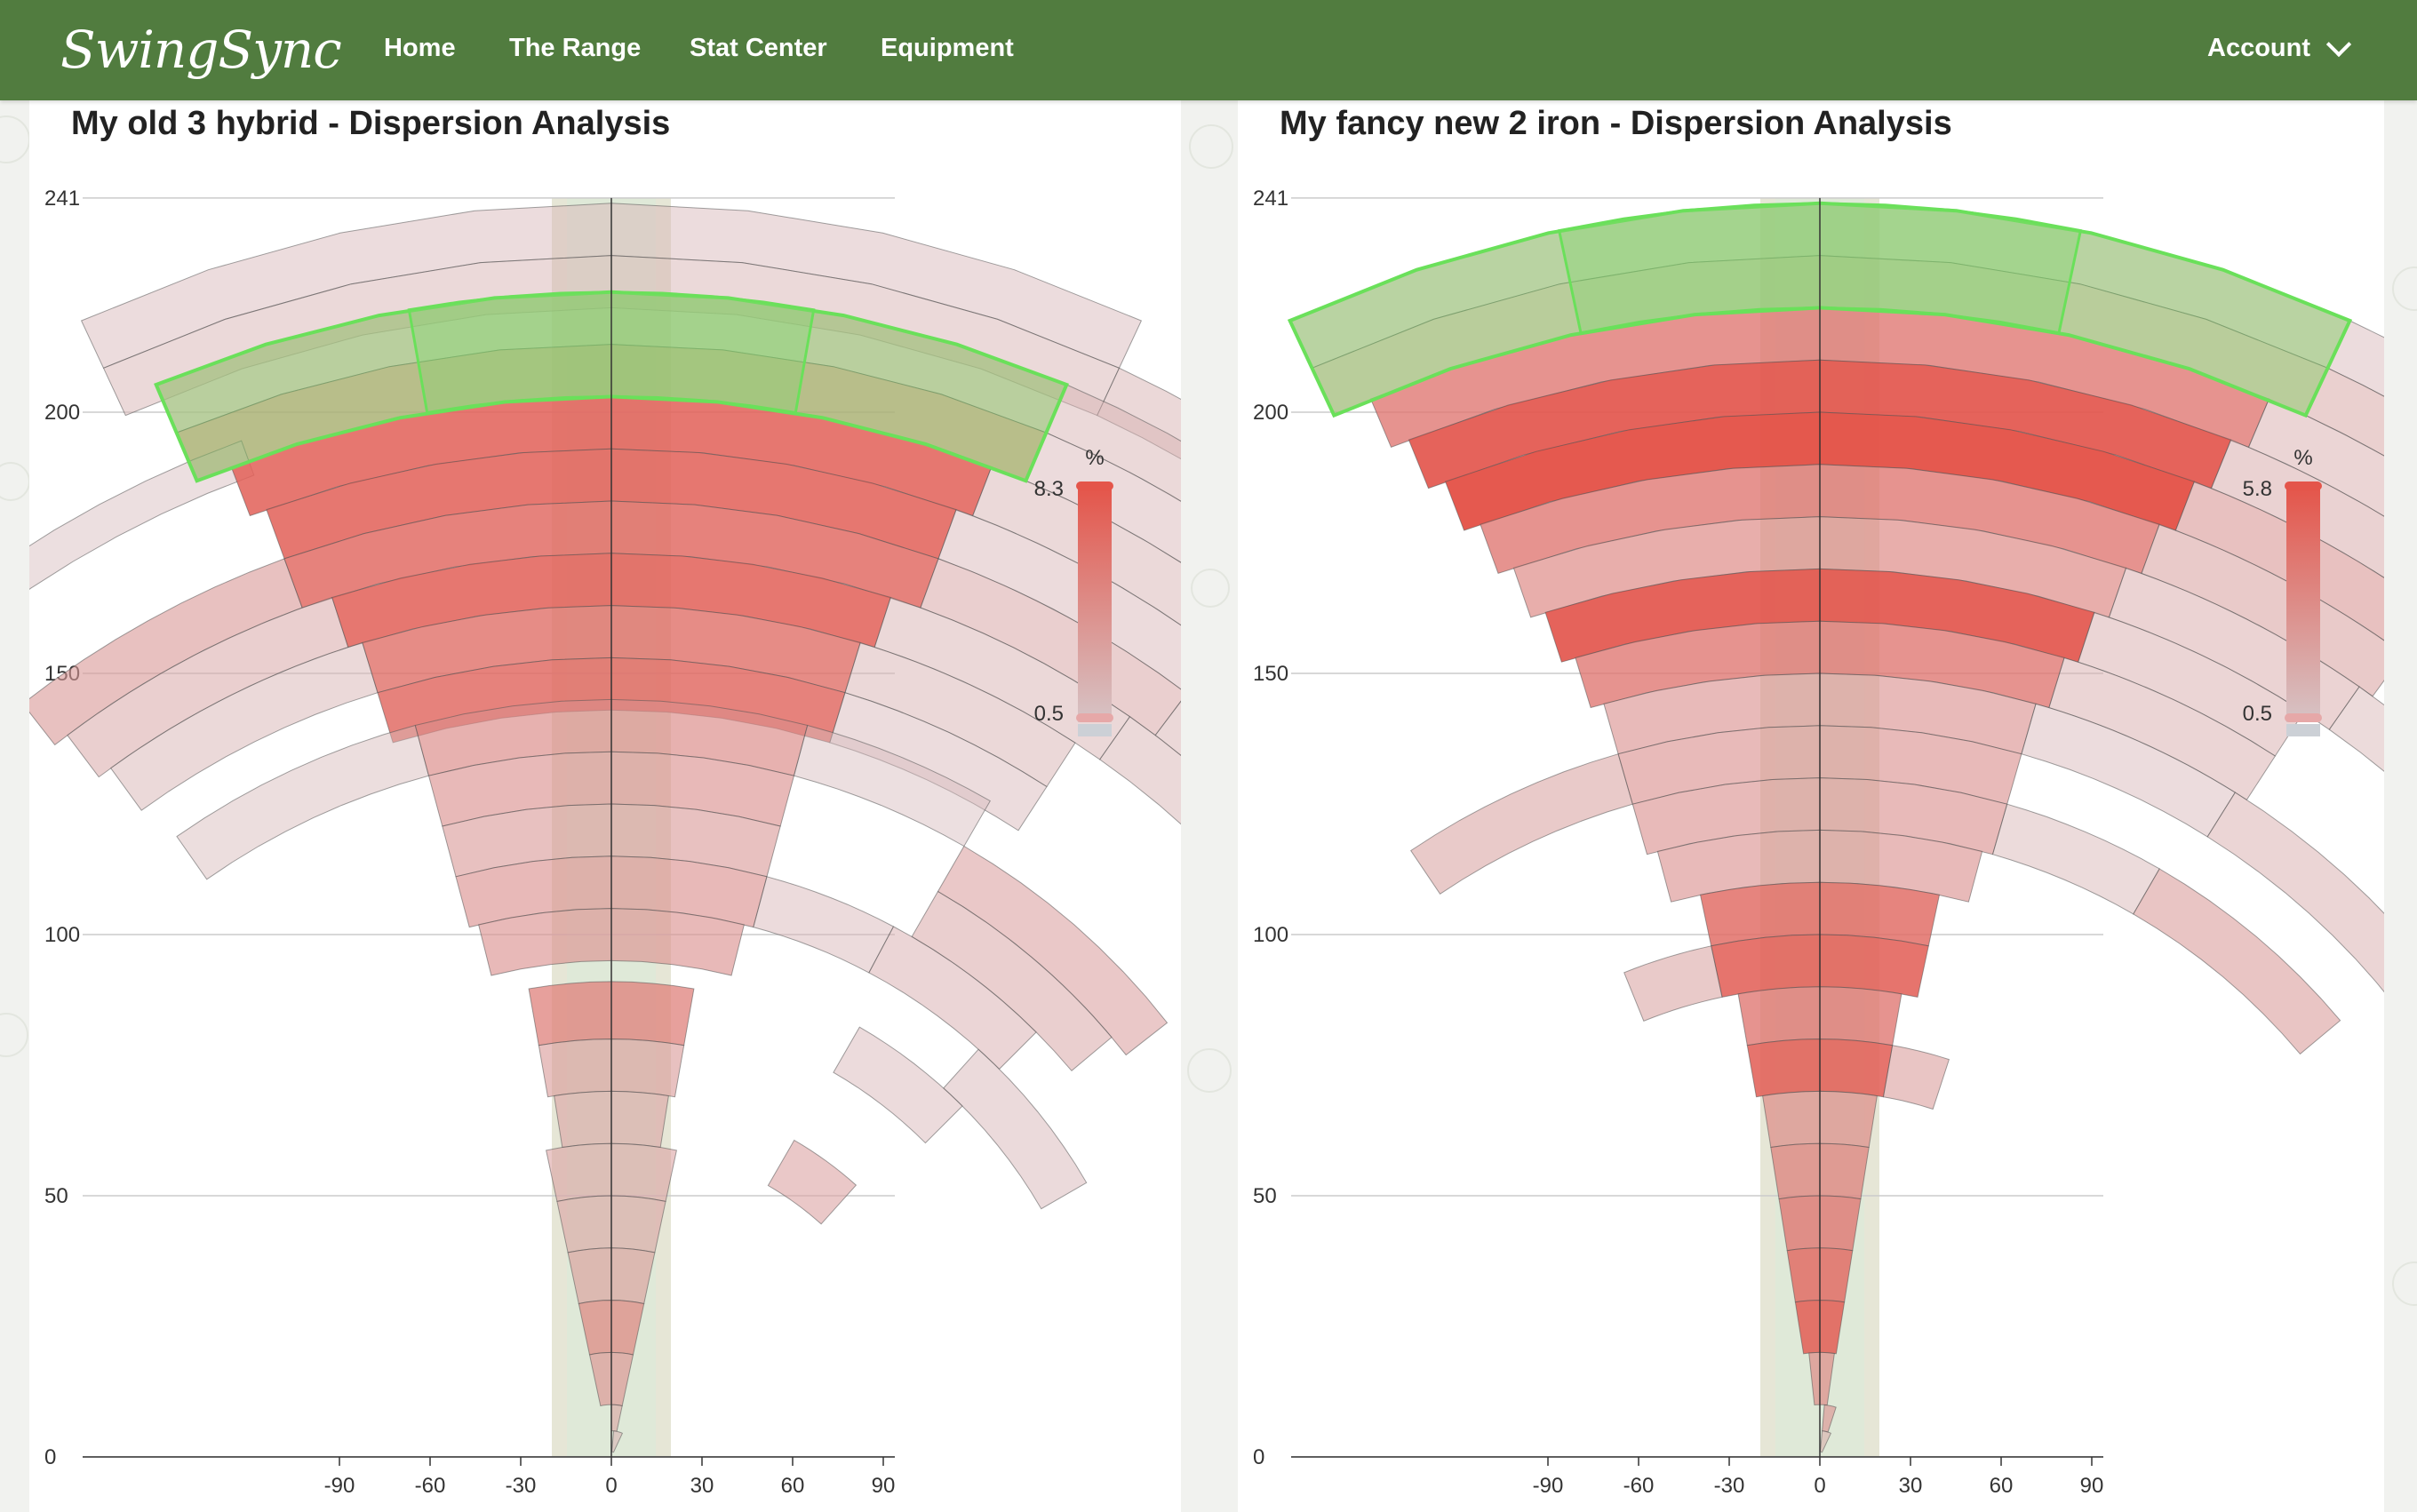  Describe the element at coordinates (2338, 44) in the screenshot. I see `chevron-down-icon` at that location.